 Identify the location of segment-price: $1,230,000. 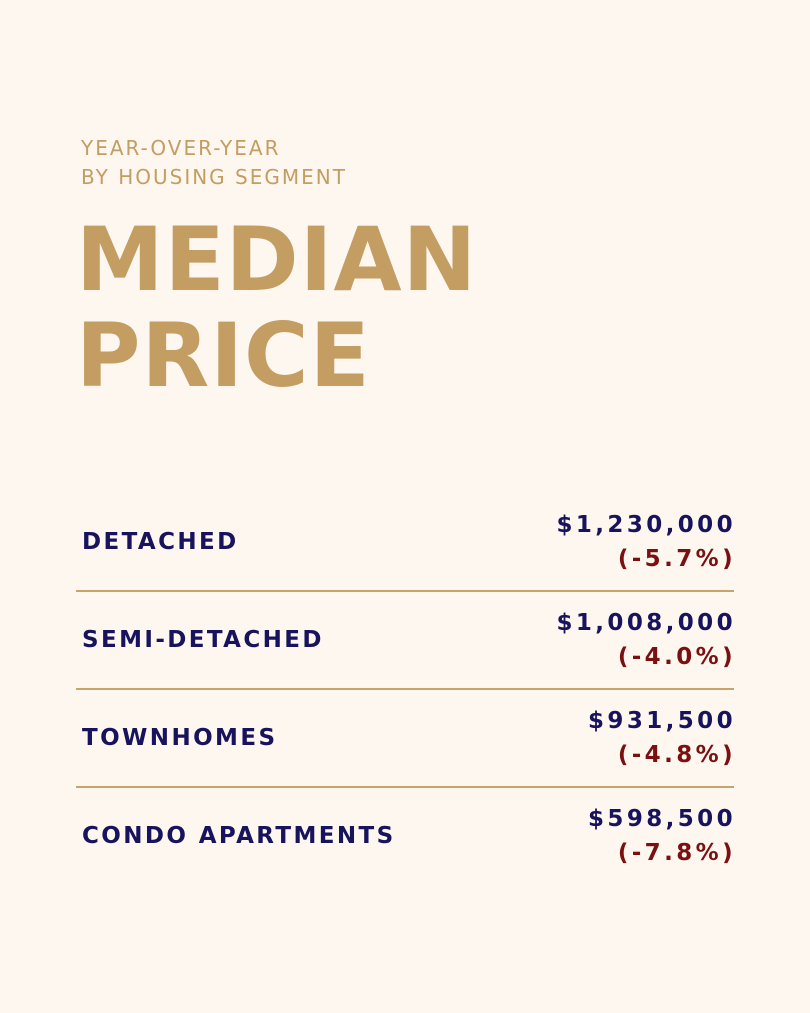
(646, 525).